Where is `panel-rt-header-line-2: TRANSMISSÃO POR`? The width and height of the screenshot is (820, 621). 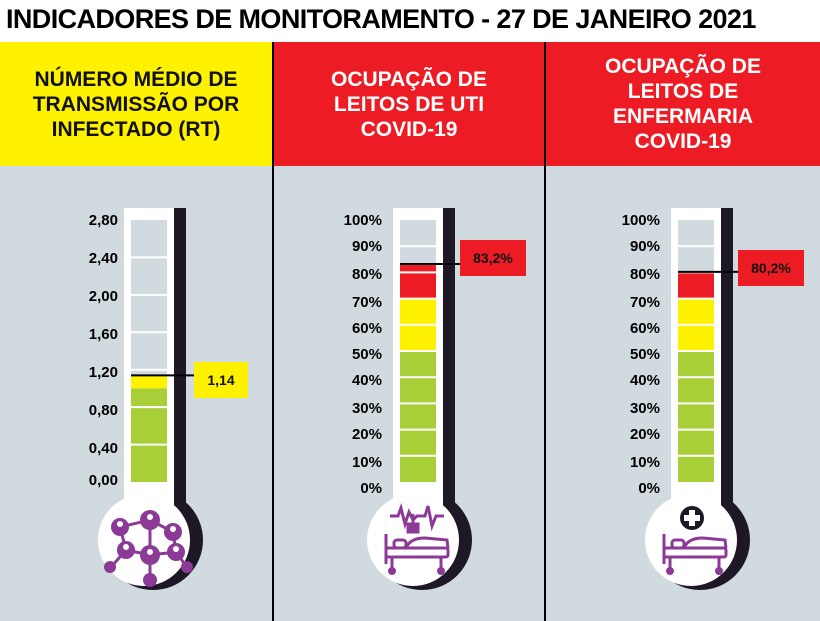
panel-rt-header-line-2: TRANSMISSÃO POR is located at coordinates (136, 104).